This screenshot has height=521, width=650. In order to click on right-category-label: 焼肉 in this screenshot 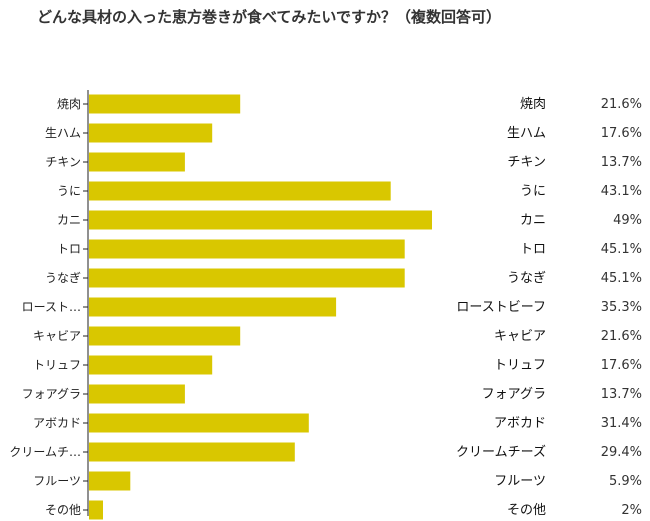, I will do `click(533, 104)`.